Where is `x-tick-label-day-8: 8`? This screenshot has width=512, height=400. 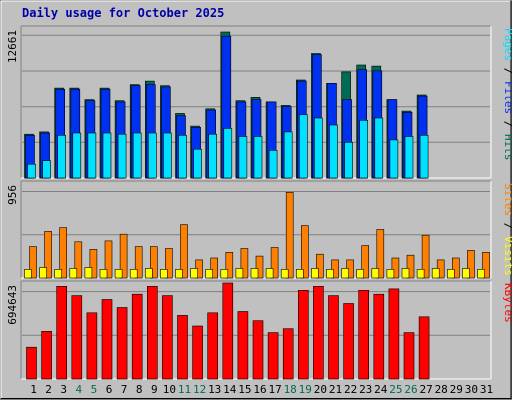
x-tick-label-day-8: 8 is located at coordinates (139, 389).